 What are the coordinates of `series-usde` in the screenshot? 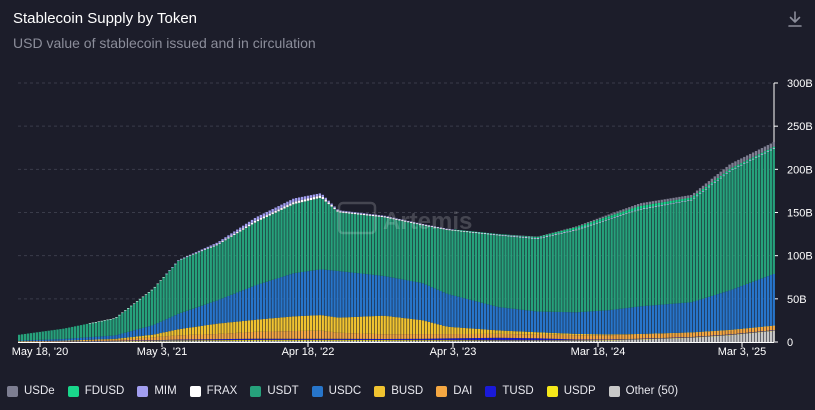 It's located at (642, 190).